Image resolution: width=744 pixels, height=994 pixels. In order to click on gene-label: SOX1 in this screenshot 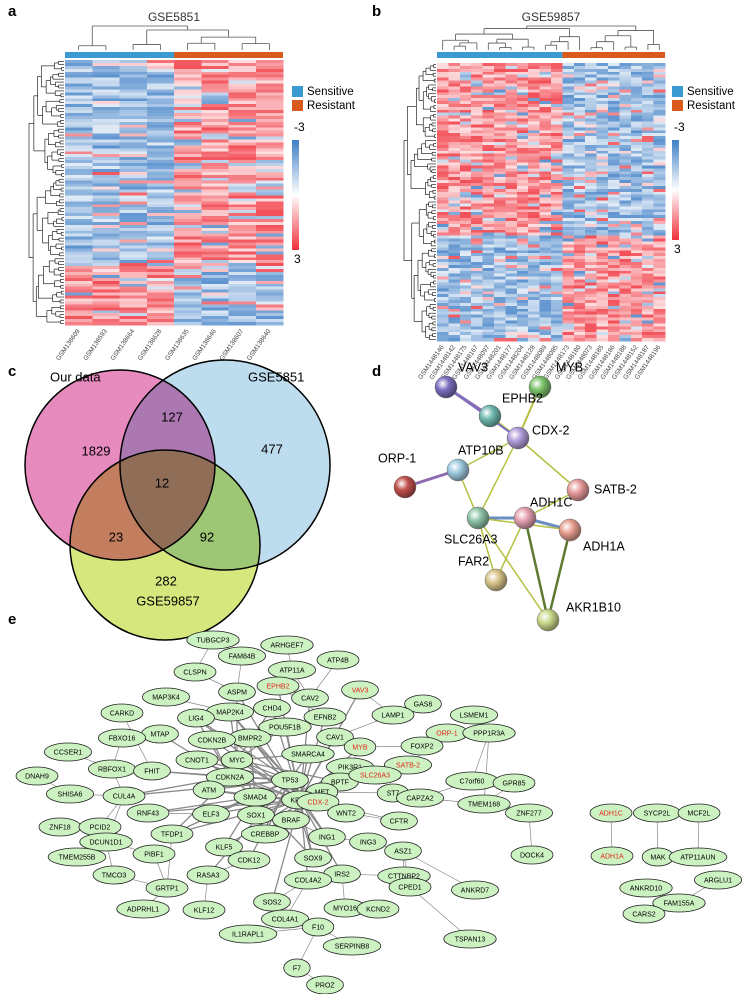, I will do `click(256, 815)`.